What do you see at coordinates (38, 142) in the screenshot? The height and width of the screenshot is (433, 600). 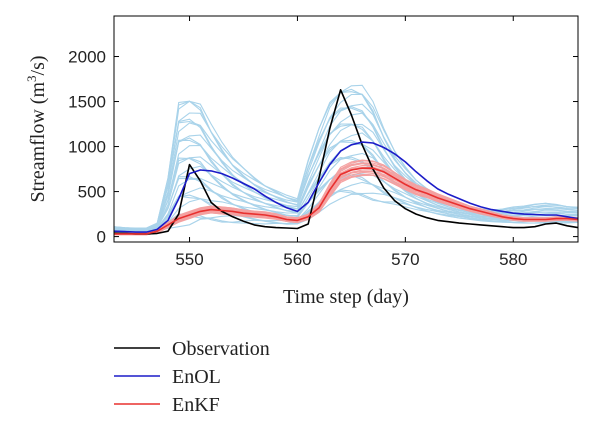 I see `y-axis-title-main: Streamflow (m` at bounding box center [38, 142].